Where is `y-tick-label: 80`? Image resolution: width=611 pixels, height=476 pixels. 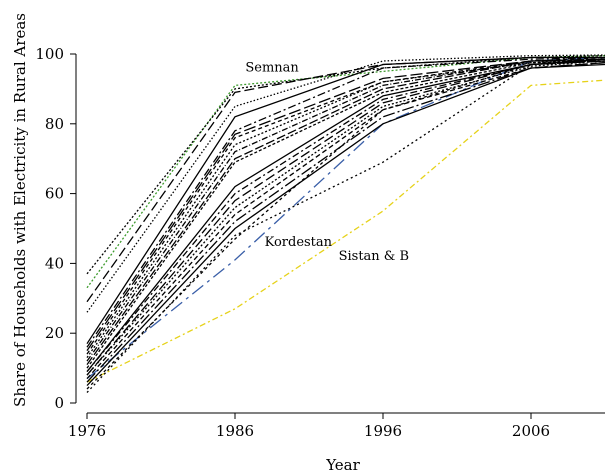
y-tick-label: 80 is located at coordinates (54, 124).